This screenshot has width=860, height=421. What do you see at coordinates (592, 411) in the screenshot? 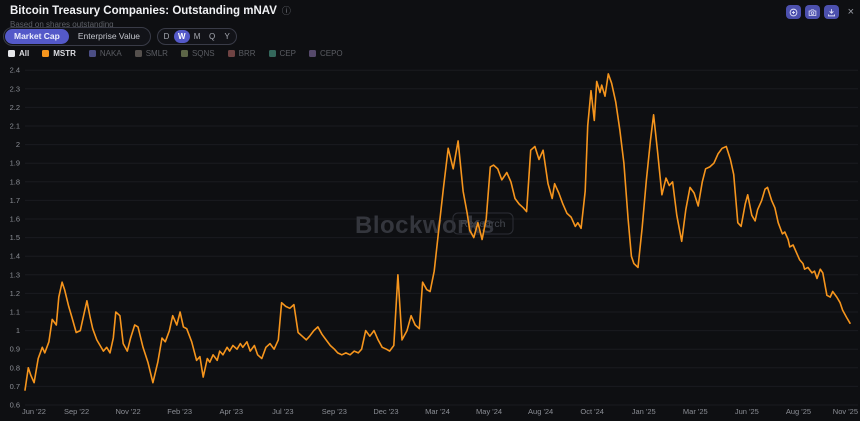
I see `svg-text: Oct '24` at bounding box center [592, 411].